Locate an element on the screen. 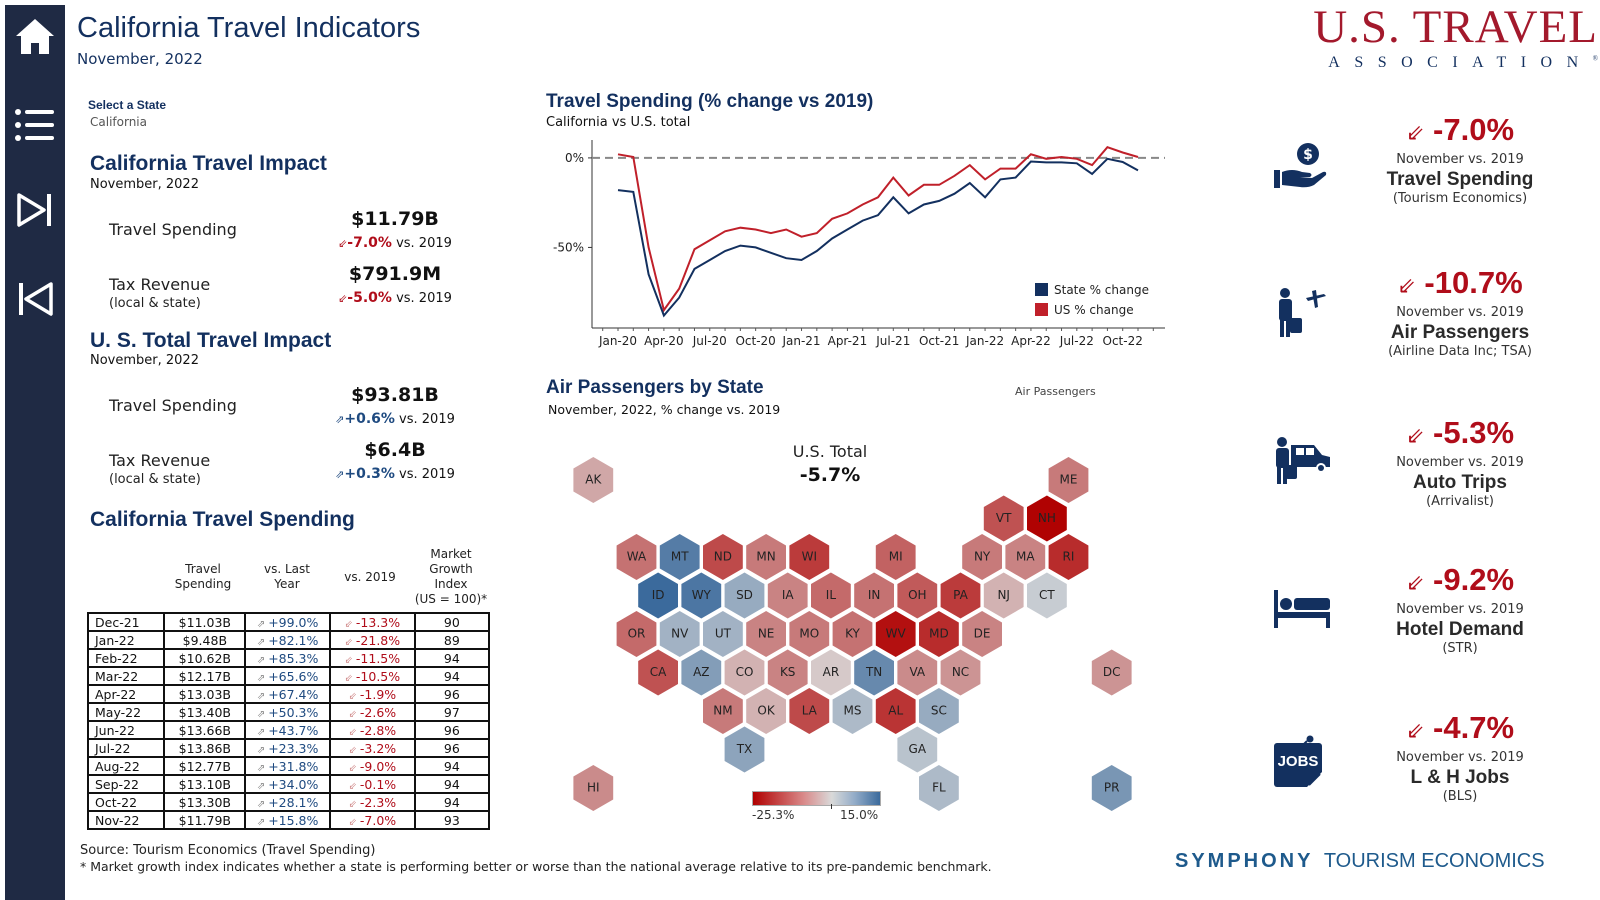 This screenshot has width=1600, height=900. state-hex-ut: UT is located at coordinates (723, 634).